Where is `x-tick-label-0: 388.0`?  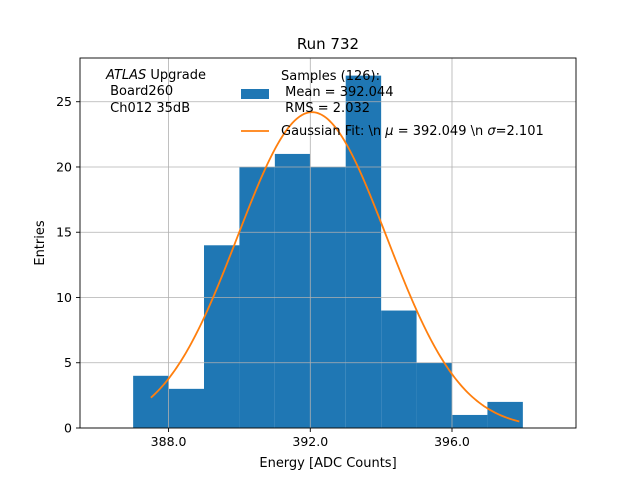 x-tick-label-0: 388.0 is located at coordinates (169, 441).